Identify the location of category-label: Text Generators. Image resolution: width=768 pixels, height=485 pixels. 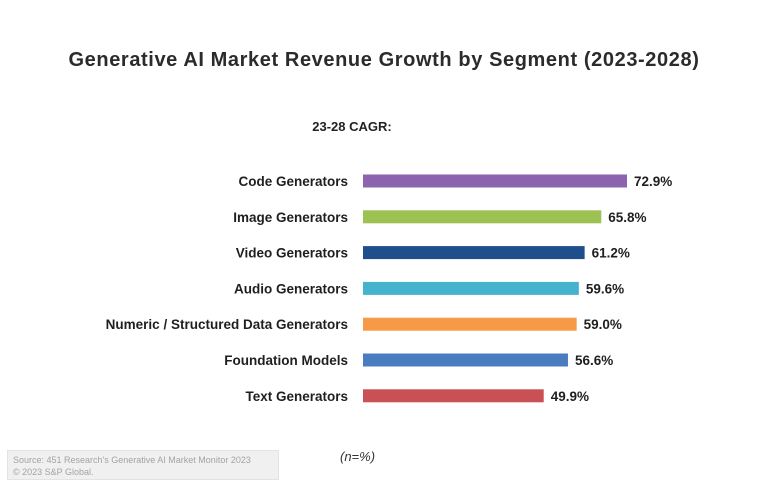
(296, 396).